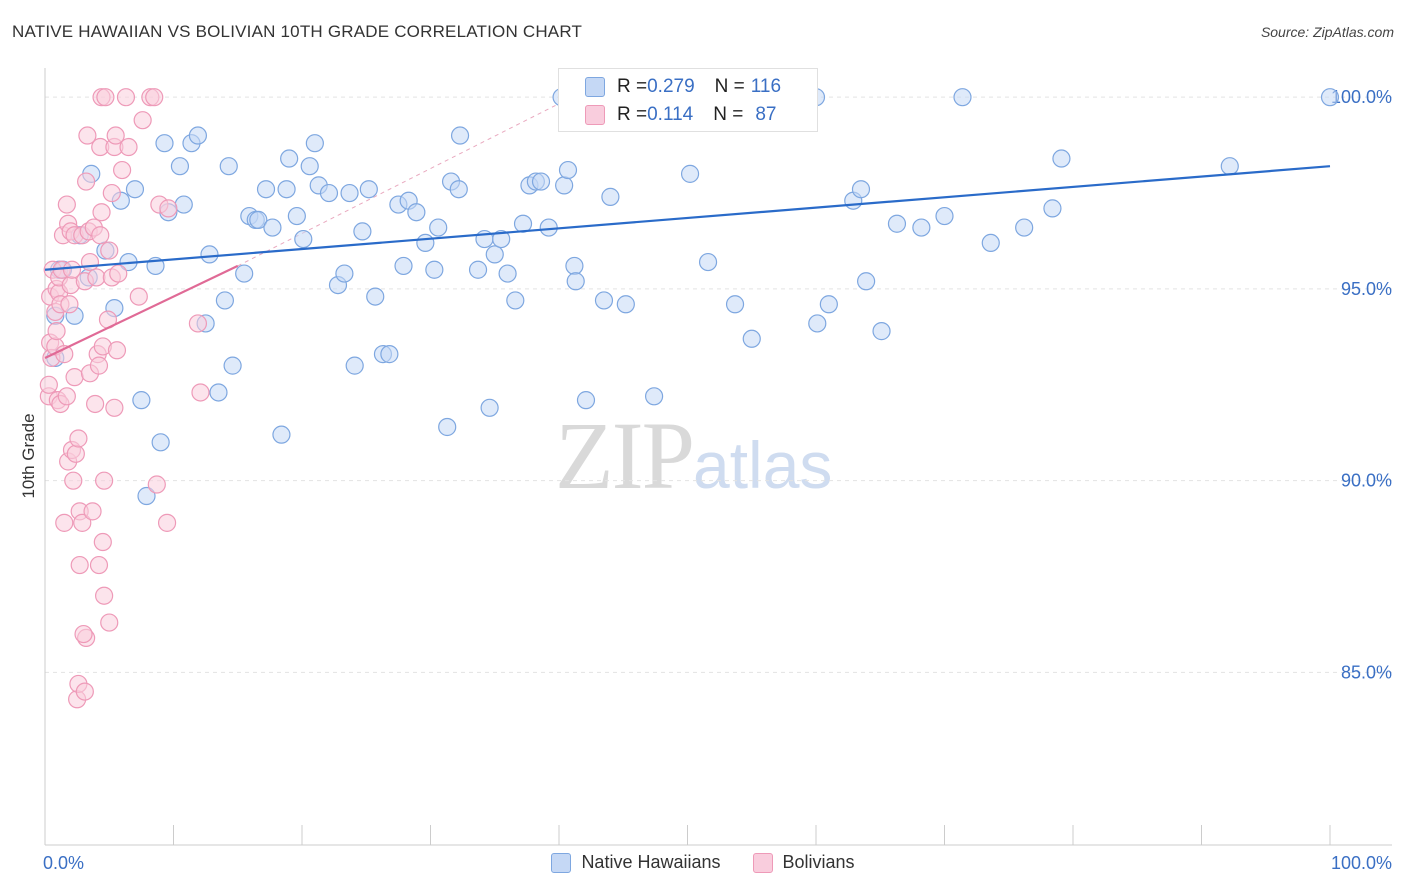  Describe the element at coordinates (595, 115) in the screenshot. I see `bolivians-swatch-icon` at that location.